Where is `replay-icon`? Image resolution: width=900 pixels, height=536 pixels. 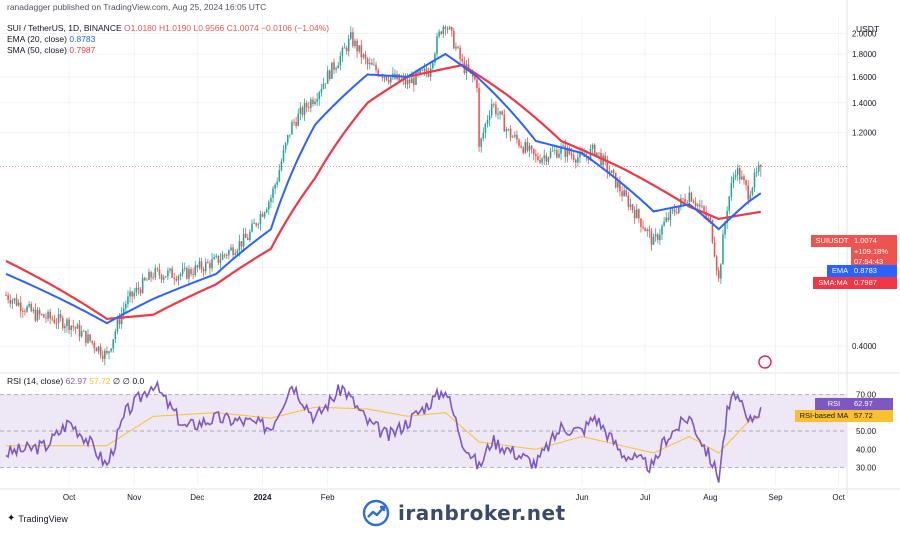
replay-icon is located at coordinates (765, 362).